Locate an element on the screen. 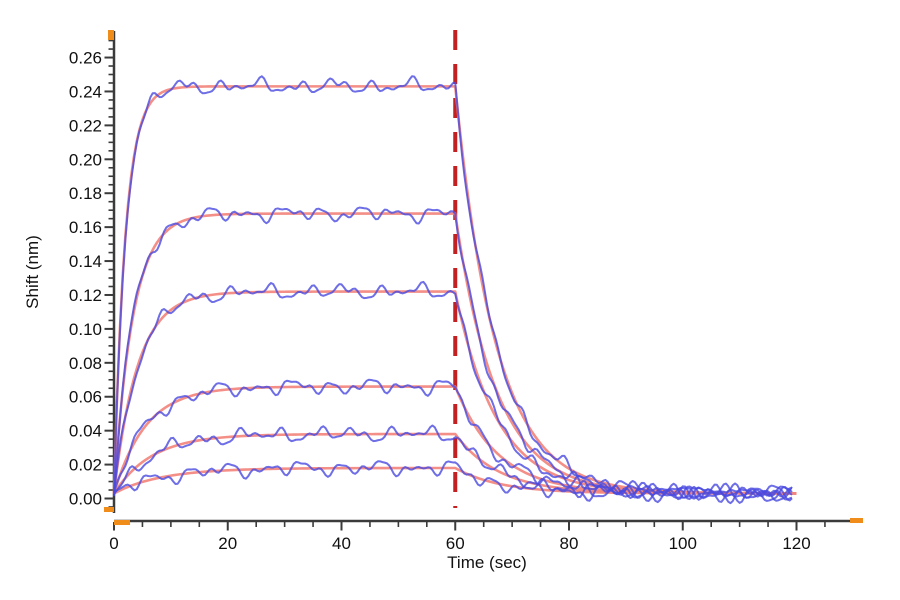 This screenshot has width=900, height=600. y-tick-label: 0.04 is located at coordinates (85, 431).